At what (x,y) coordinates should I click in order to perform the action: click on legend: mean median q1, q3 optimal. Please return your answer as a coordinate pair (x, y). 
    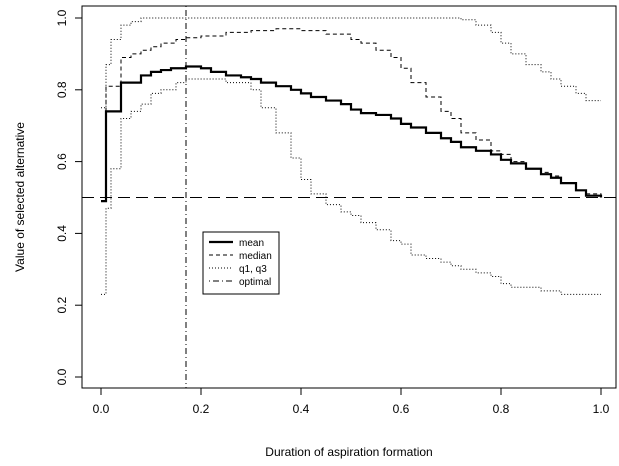
    Looking at the image, I should click on (241, 263).